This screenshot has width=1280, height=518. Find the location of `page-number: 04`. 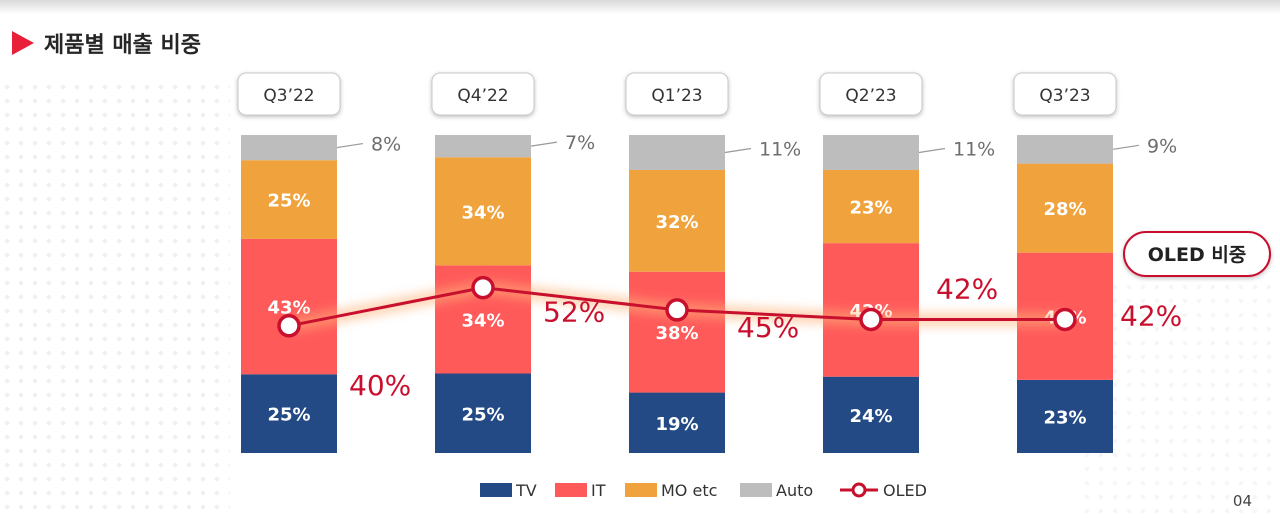

page-number: 04 is located at coordinates (1242, 501).